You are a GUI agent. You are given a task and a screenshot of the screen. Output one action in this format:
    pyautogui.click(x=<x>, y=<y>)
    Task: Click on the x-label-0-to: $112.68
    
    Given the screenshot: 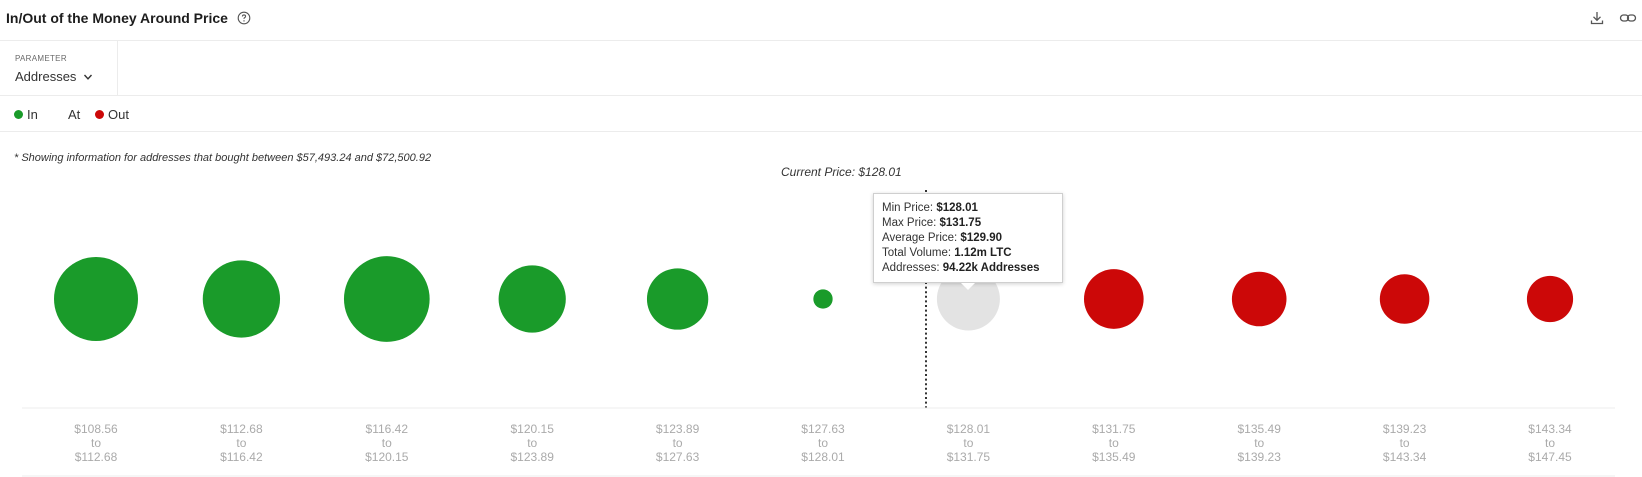 What is the action you would take?
    pyautogui.click(x=96, y=457)
    